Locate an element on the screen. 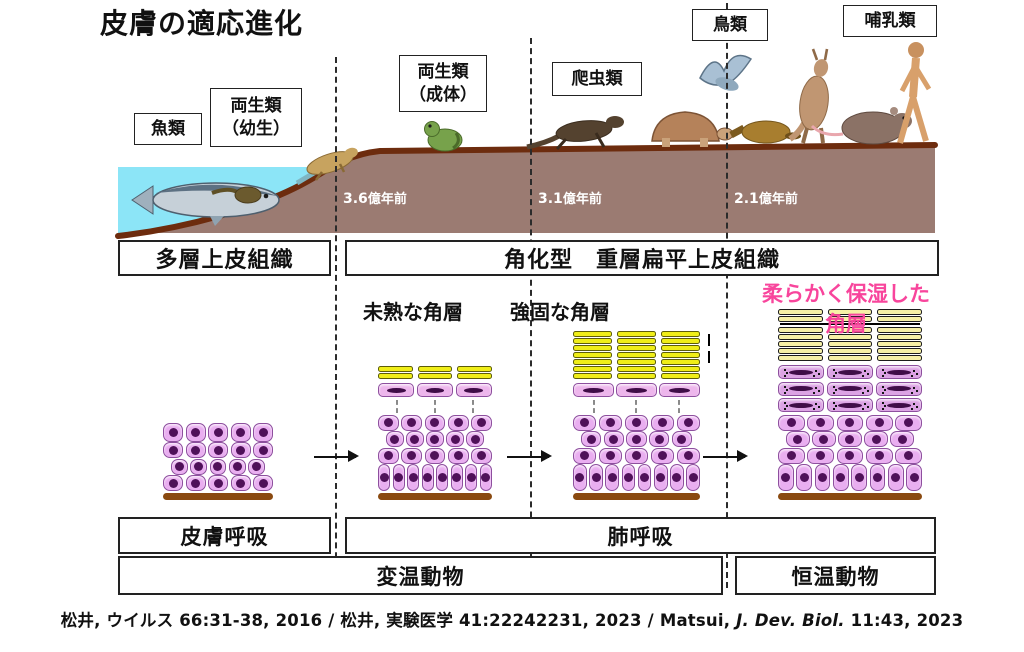  banner-poikilotherm: 変温動物 is located at coordinates (420, 575).